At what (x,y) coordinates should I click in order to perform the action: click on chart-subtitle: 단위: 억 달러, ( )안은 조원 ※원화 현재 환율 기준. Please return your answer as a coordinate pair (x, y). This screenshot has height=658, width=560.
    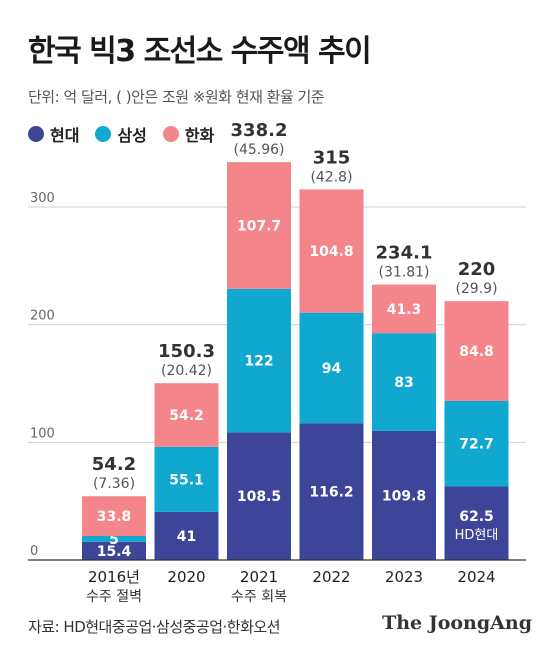
    Looking at the image, I should click on (176, 97).